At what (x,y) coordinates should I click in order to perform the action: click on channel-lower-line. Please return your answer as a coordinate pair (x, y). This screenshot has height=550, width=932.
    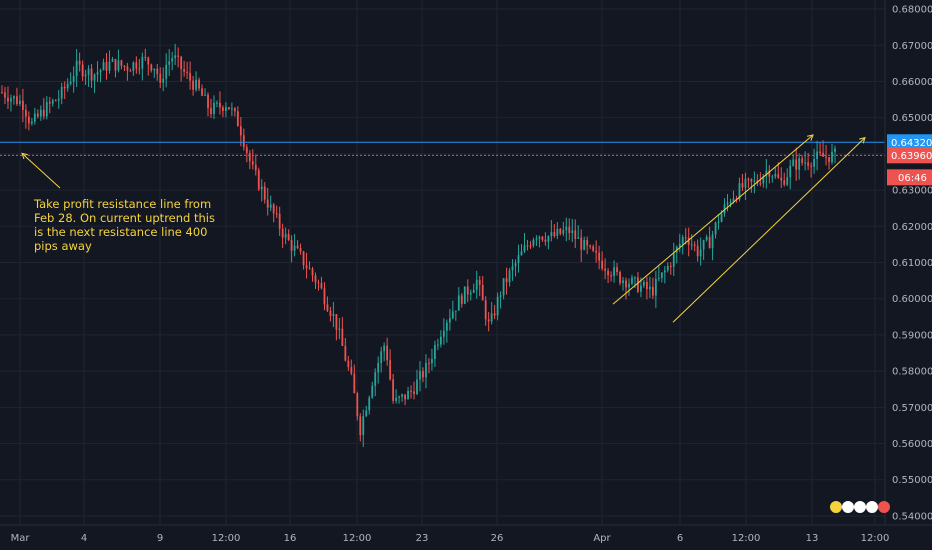
    Looking at the image, I should click on (769, 230).